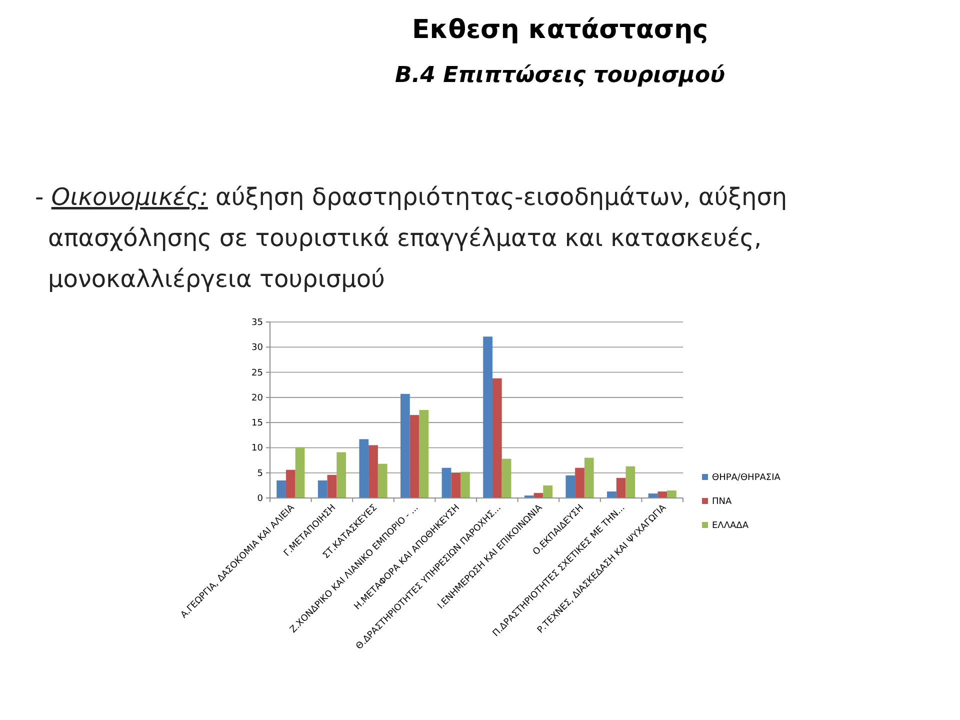  What do you see at coordinates (411, 238) in the screenshot?
I see `text: - Οικονομικές: αύξηση δραστηριότητας-εισοδημάτων, αύξηση απασχόλησης σε τουριστικά επαγγέλματα και κατασκευές, μονοκαλλιέργεια τουρισμού` at bounding box center [411, 238].